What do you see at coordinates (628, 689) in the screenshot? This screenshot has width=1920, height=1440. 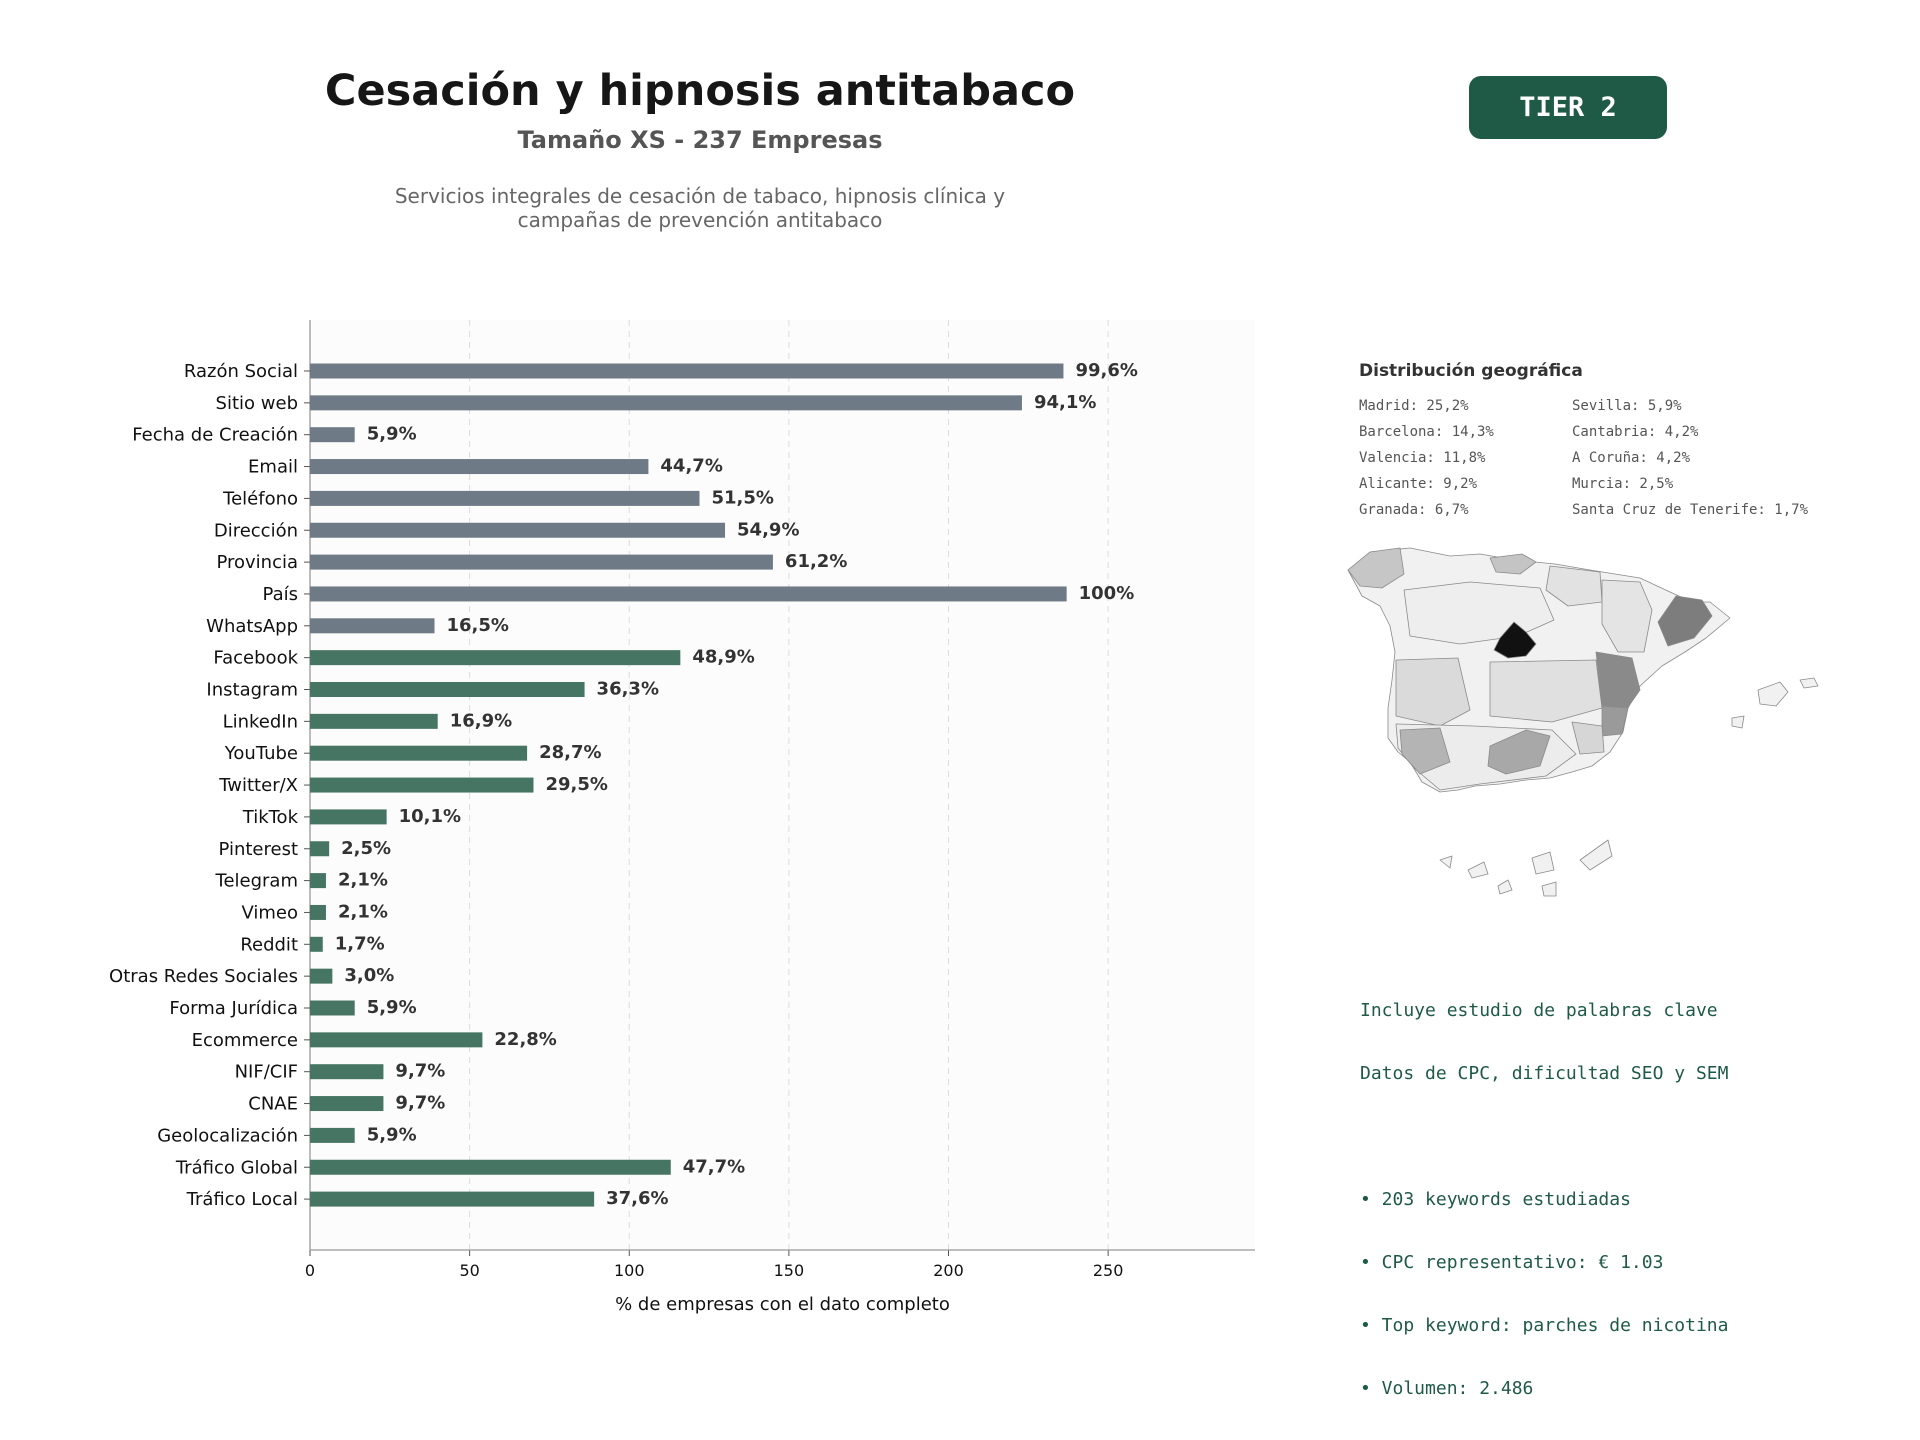 I see `data-label: 36,3%` at bounding box center [628, 689].